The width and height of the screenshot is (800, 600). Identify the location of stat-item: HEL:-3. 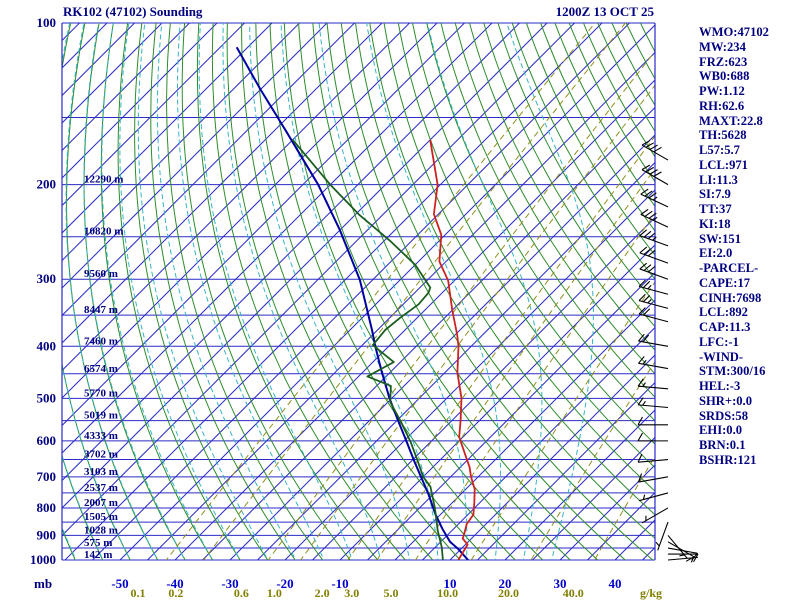
(720, 386).